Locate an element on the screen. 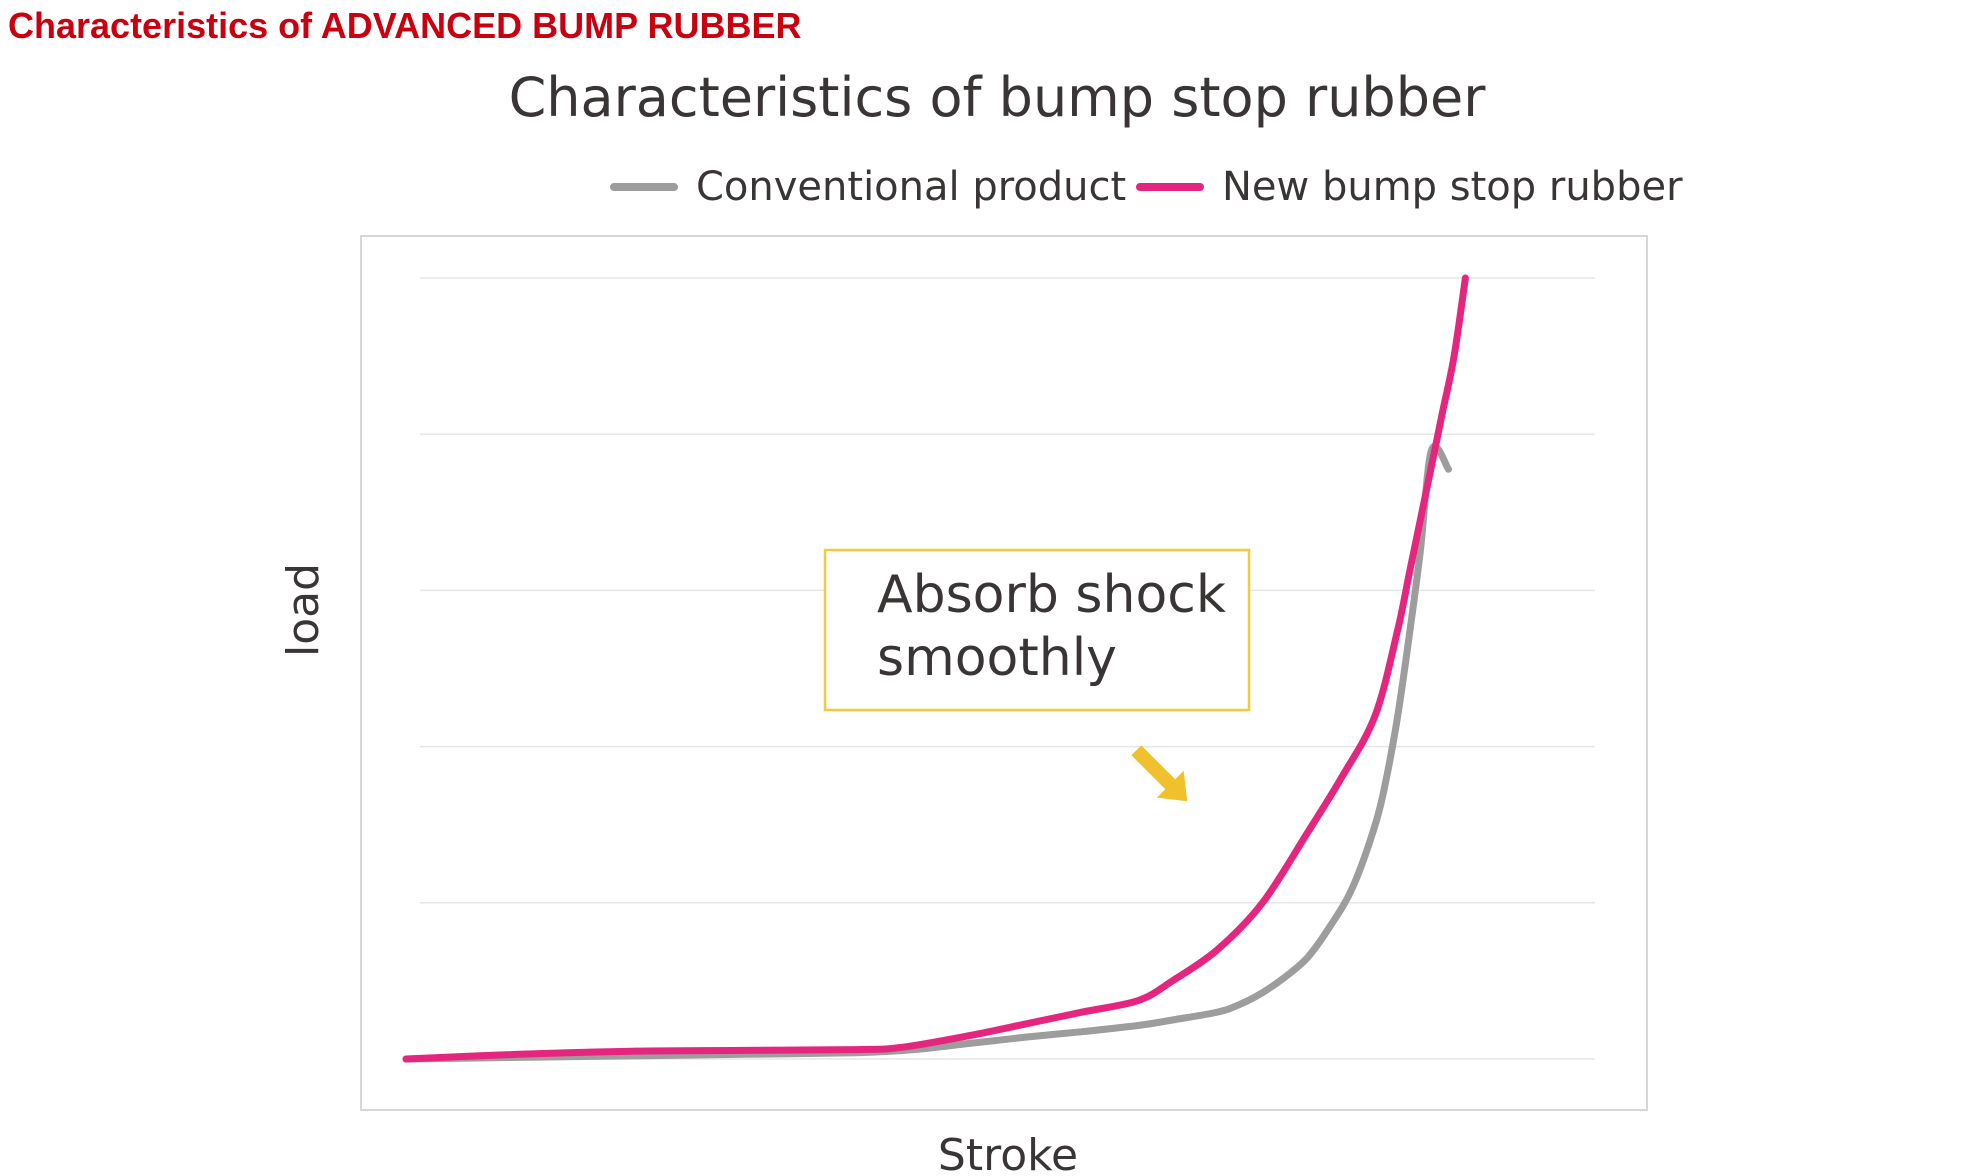 The width and height of the screenshot is (1988, 1176). y-axis-label: load is located at coordinates (303, 610).